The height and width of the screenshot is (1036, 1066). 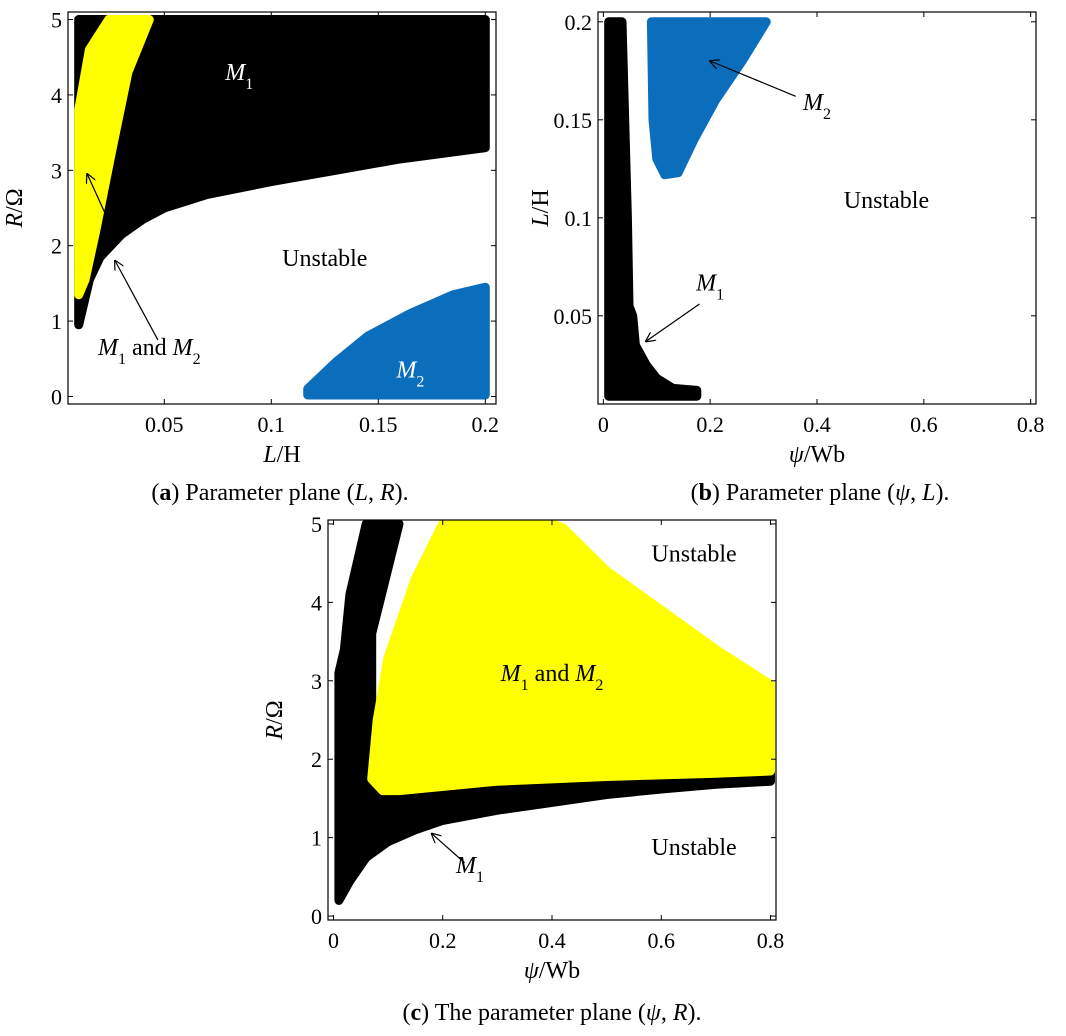 What do you see at coordinates (281, 455) in the screenshot?
I see `x-axis-label: L/H` at bounding box center [281, 455].